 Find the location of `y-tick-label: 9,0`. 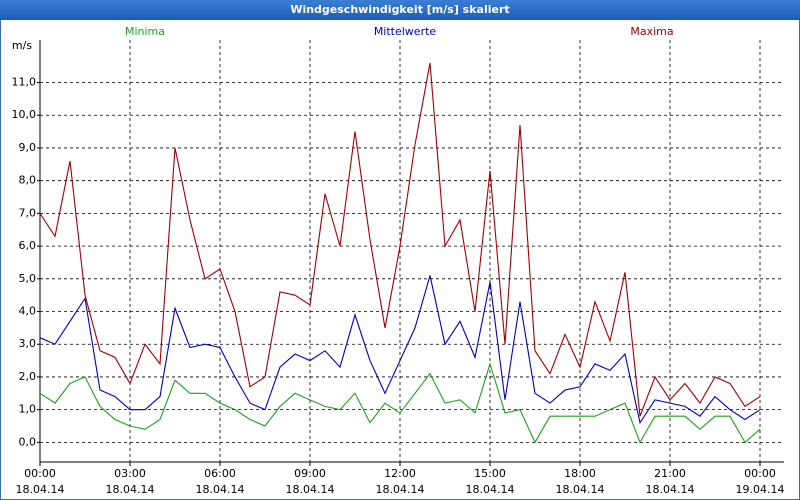

y-tick-label: 9,0 is located at coordinates (28, 147).